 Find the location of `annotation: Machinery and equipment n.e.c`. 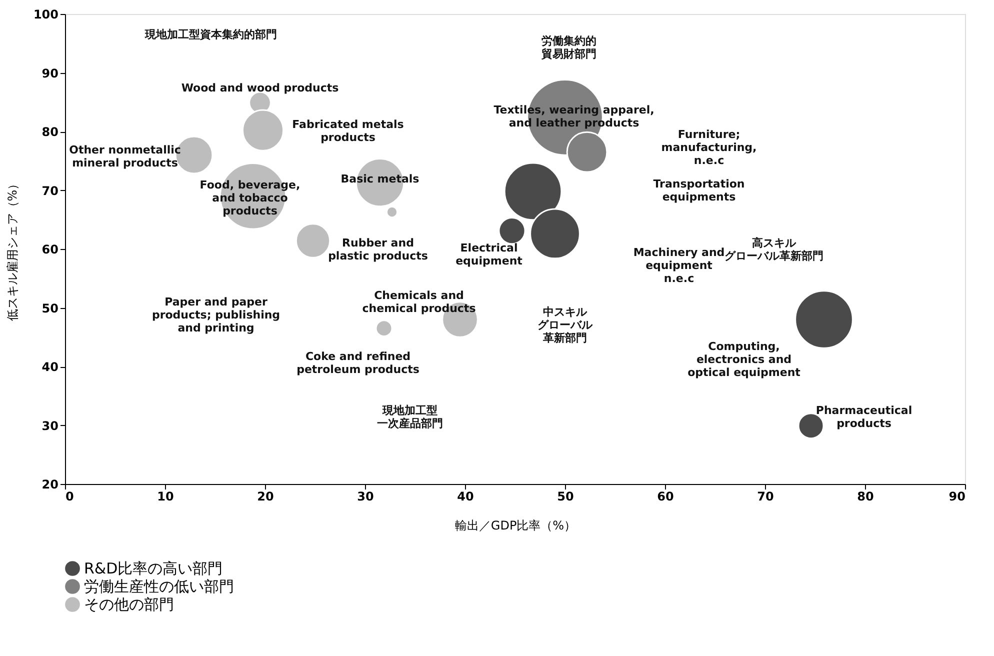

annotation: Machinery and equipment n.e.c is located at coordinates (679, 266).